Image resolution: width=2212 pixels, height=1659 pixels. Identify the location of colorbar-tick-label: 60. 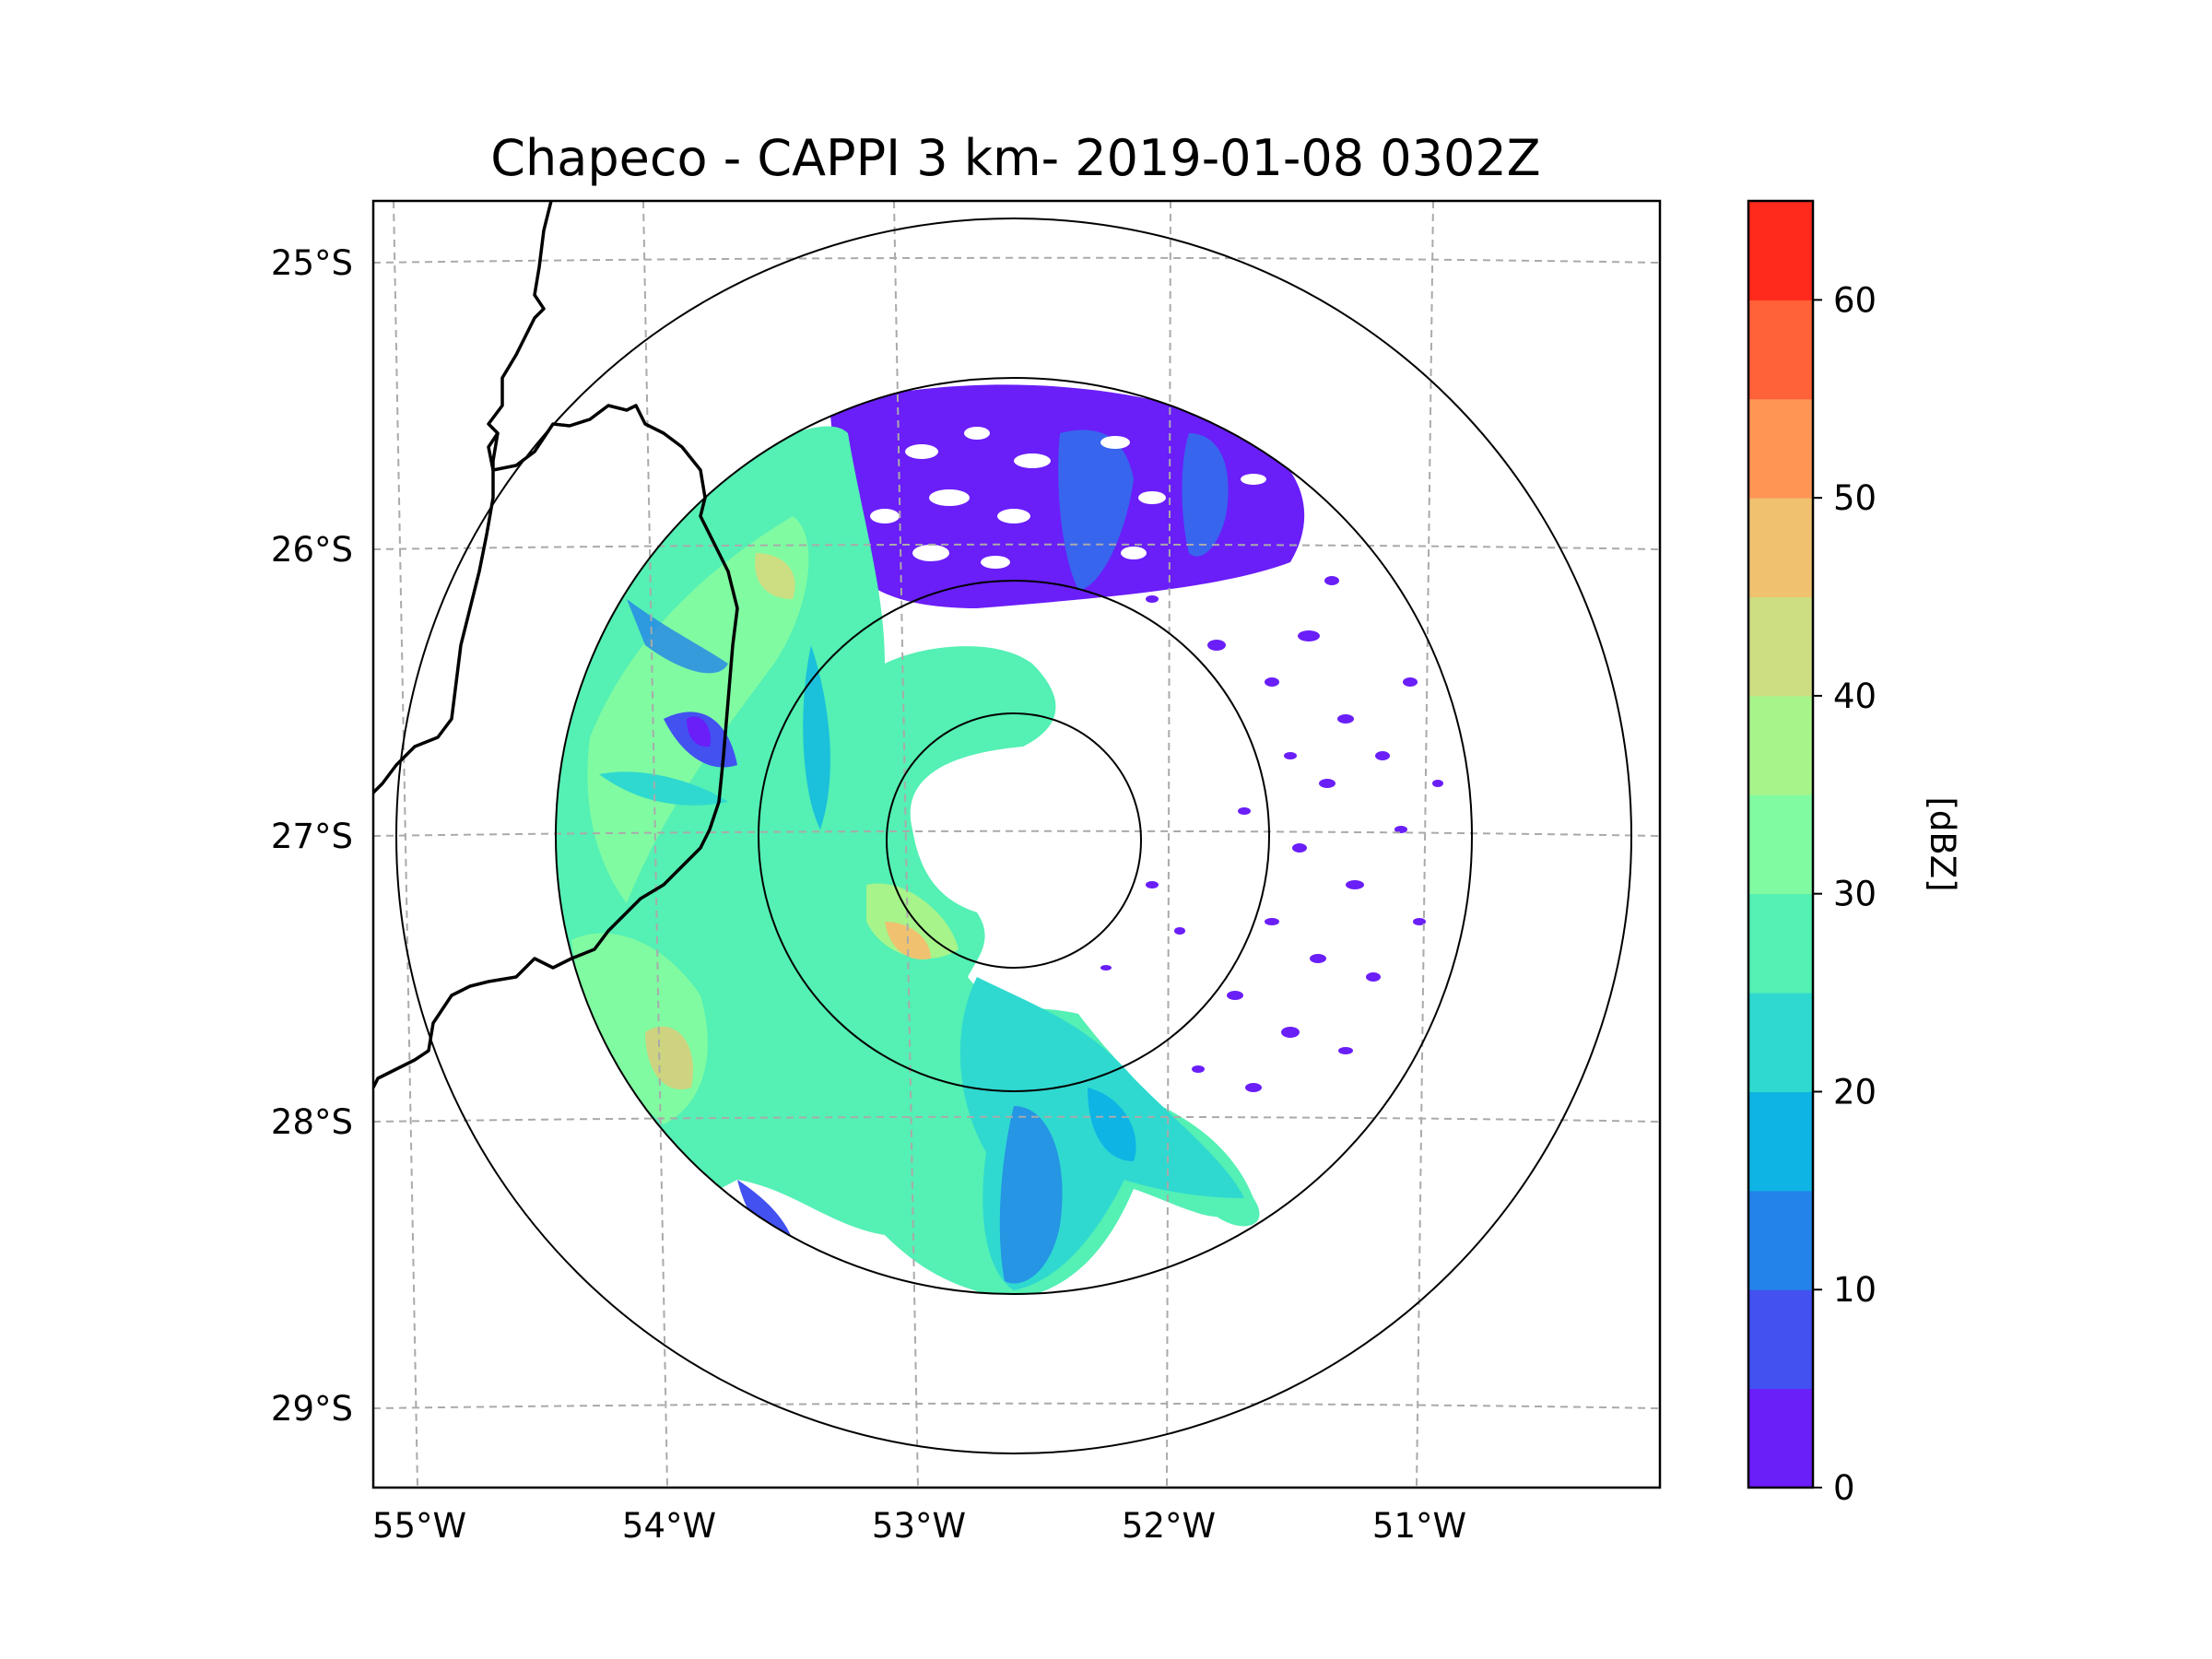
(1855, 300).